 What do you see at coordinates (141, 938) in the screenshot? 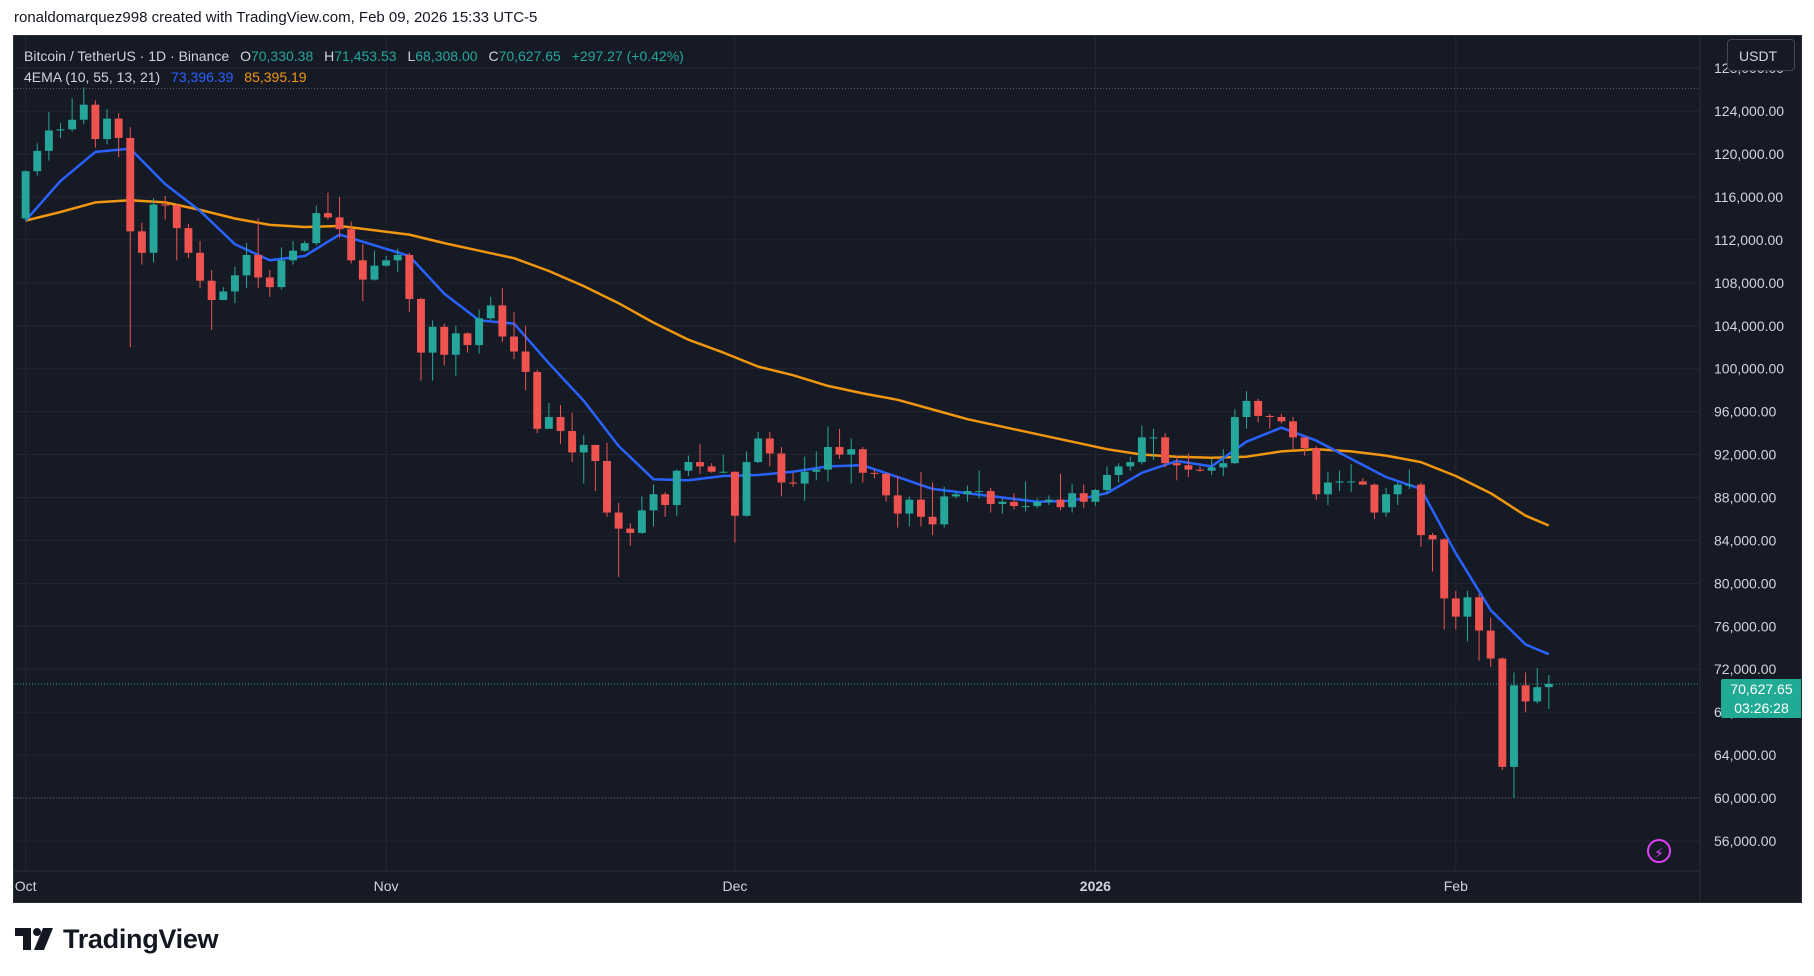
I see `tradingview-wordmark: TradingView` at bounding box center [141, 938].